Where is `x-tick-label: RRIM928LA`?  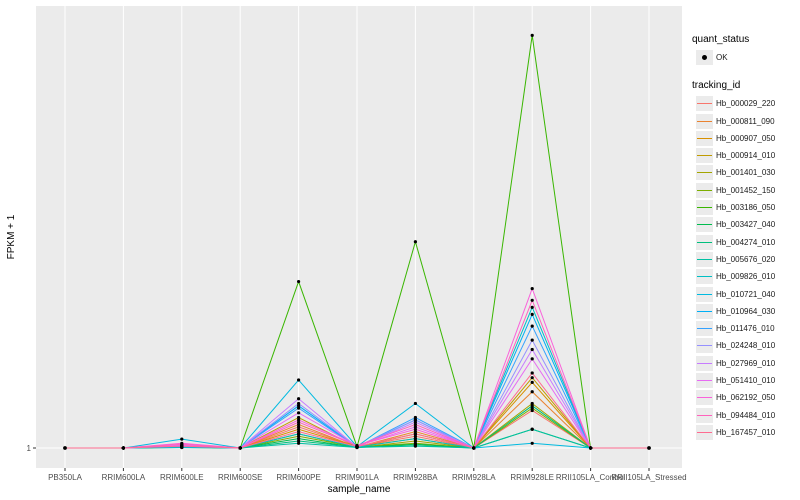 x-tick-label: RRIM928LA is located at coordinates (474, 477).